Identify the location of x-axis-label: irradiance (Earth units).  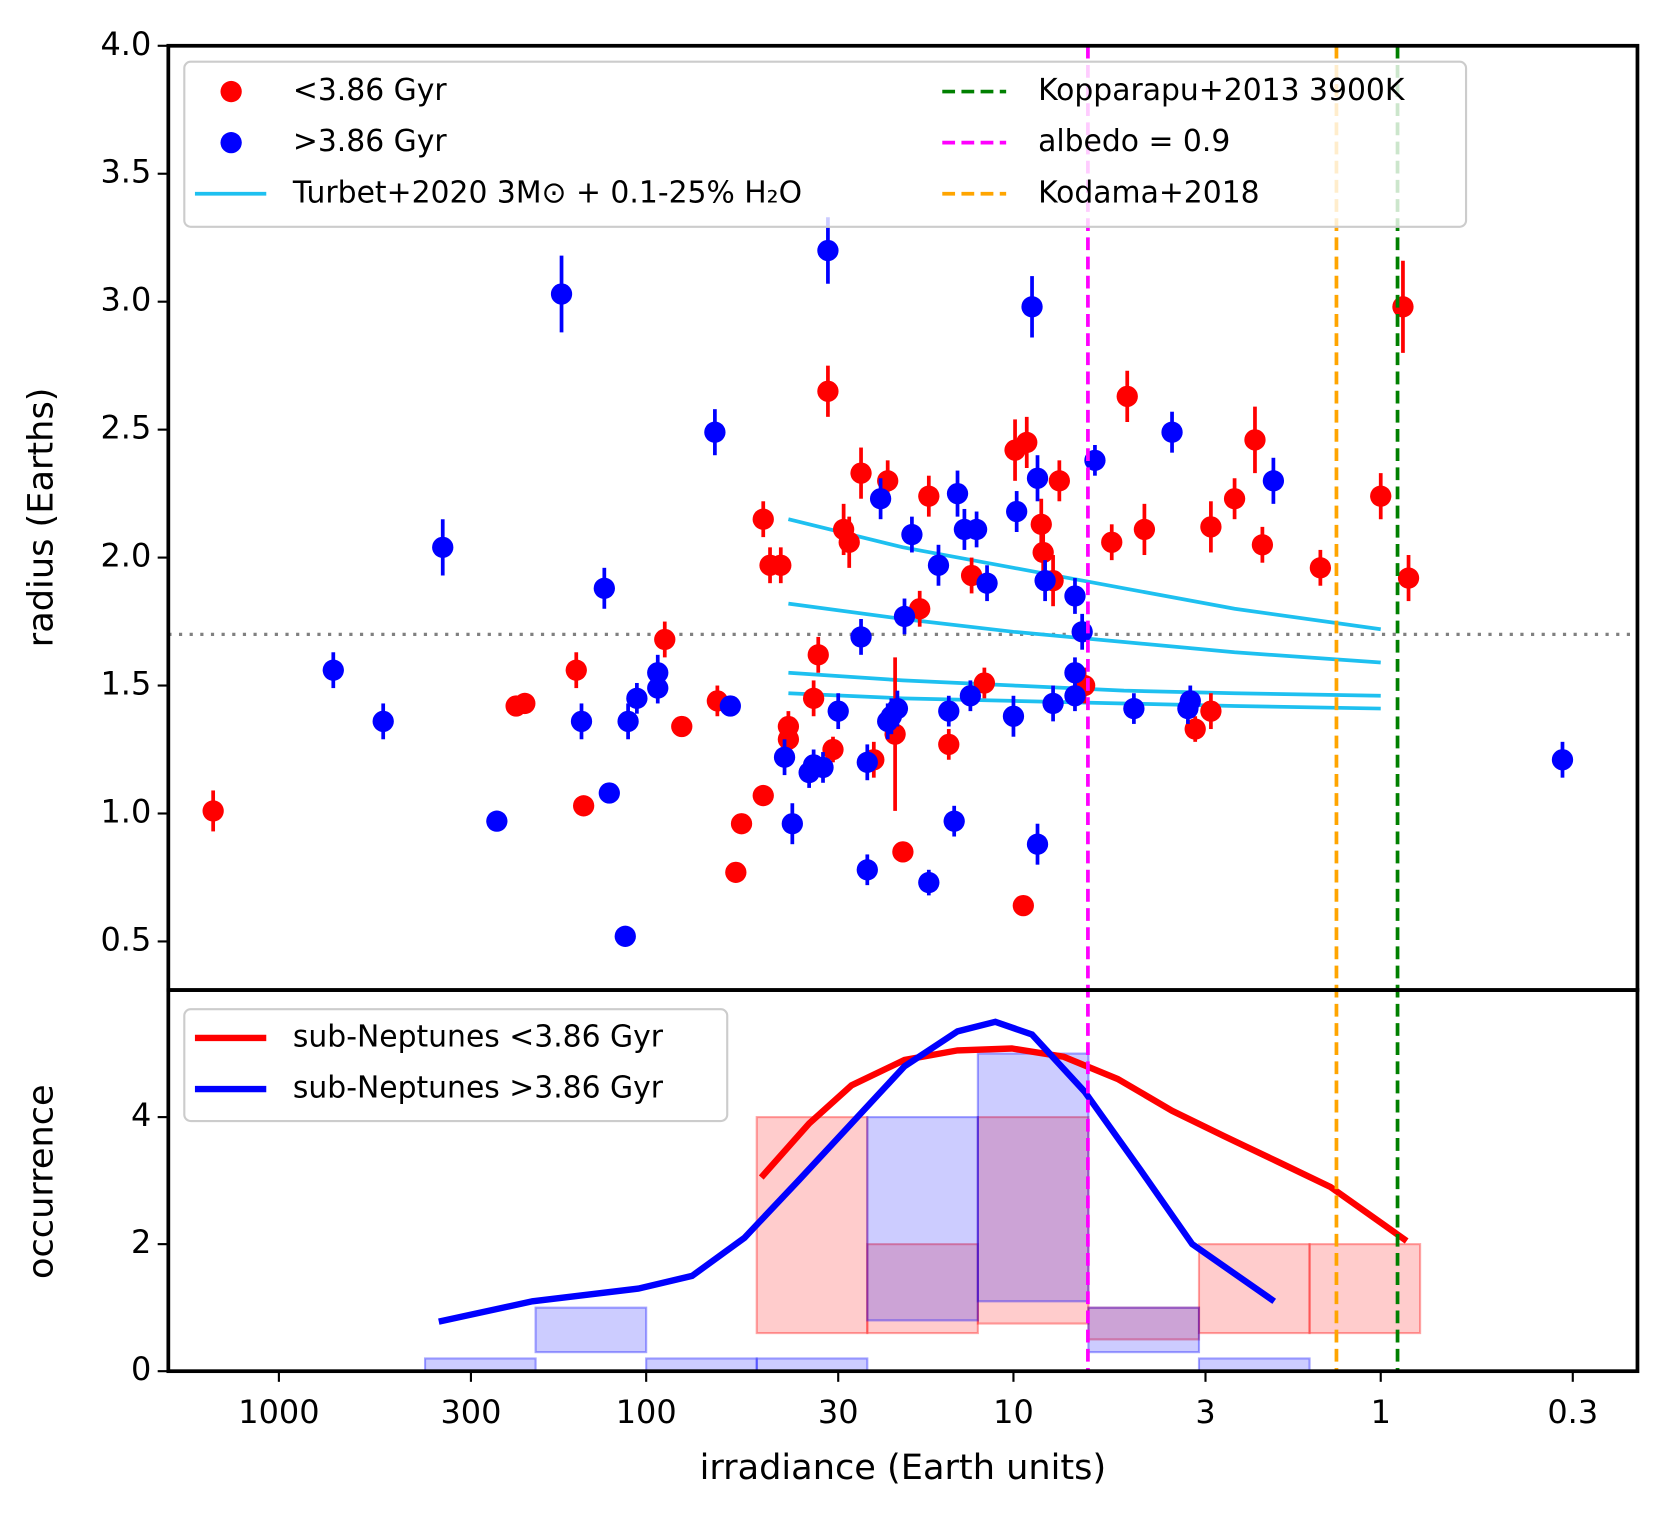
(903, 1467).